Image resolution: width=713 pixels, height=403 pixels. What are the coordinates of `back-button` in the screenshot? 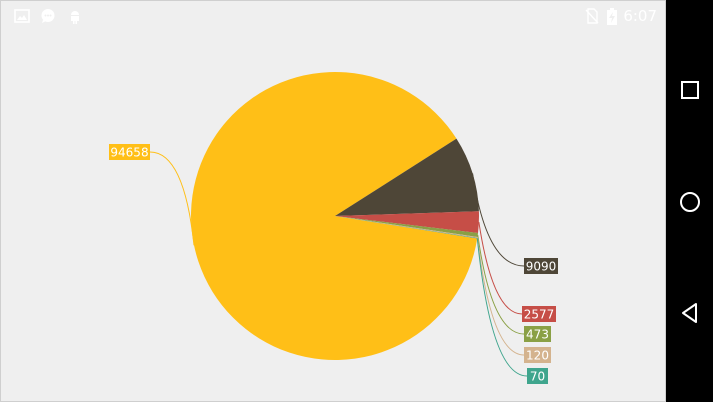 It's located at (689, 313).